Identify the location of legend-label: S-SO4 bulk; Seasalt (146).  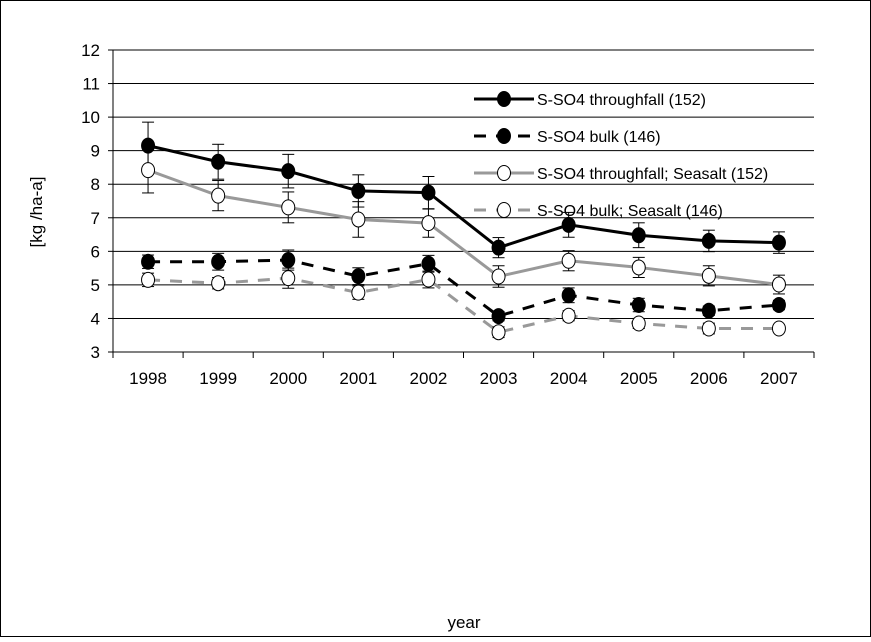
(630, 211).